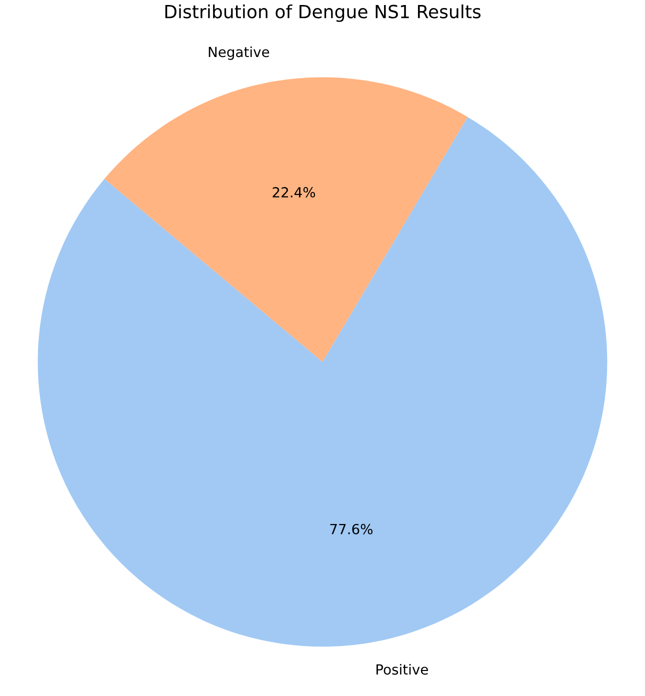 This screenshot has height=696, width=645. What do you see at coordinates (239, 53) in the screenshot?
I see `slice-label: Negative` at bounding box center [239, 53].